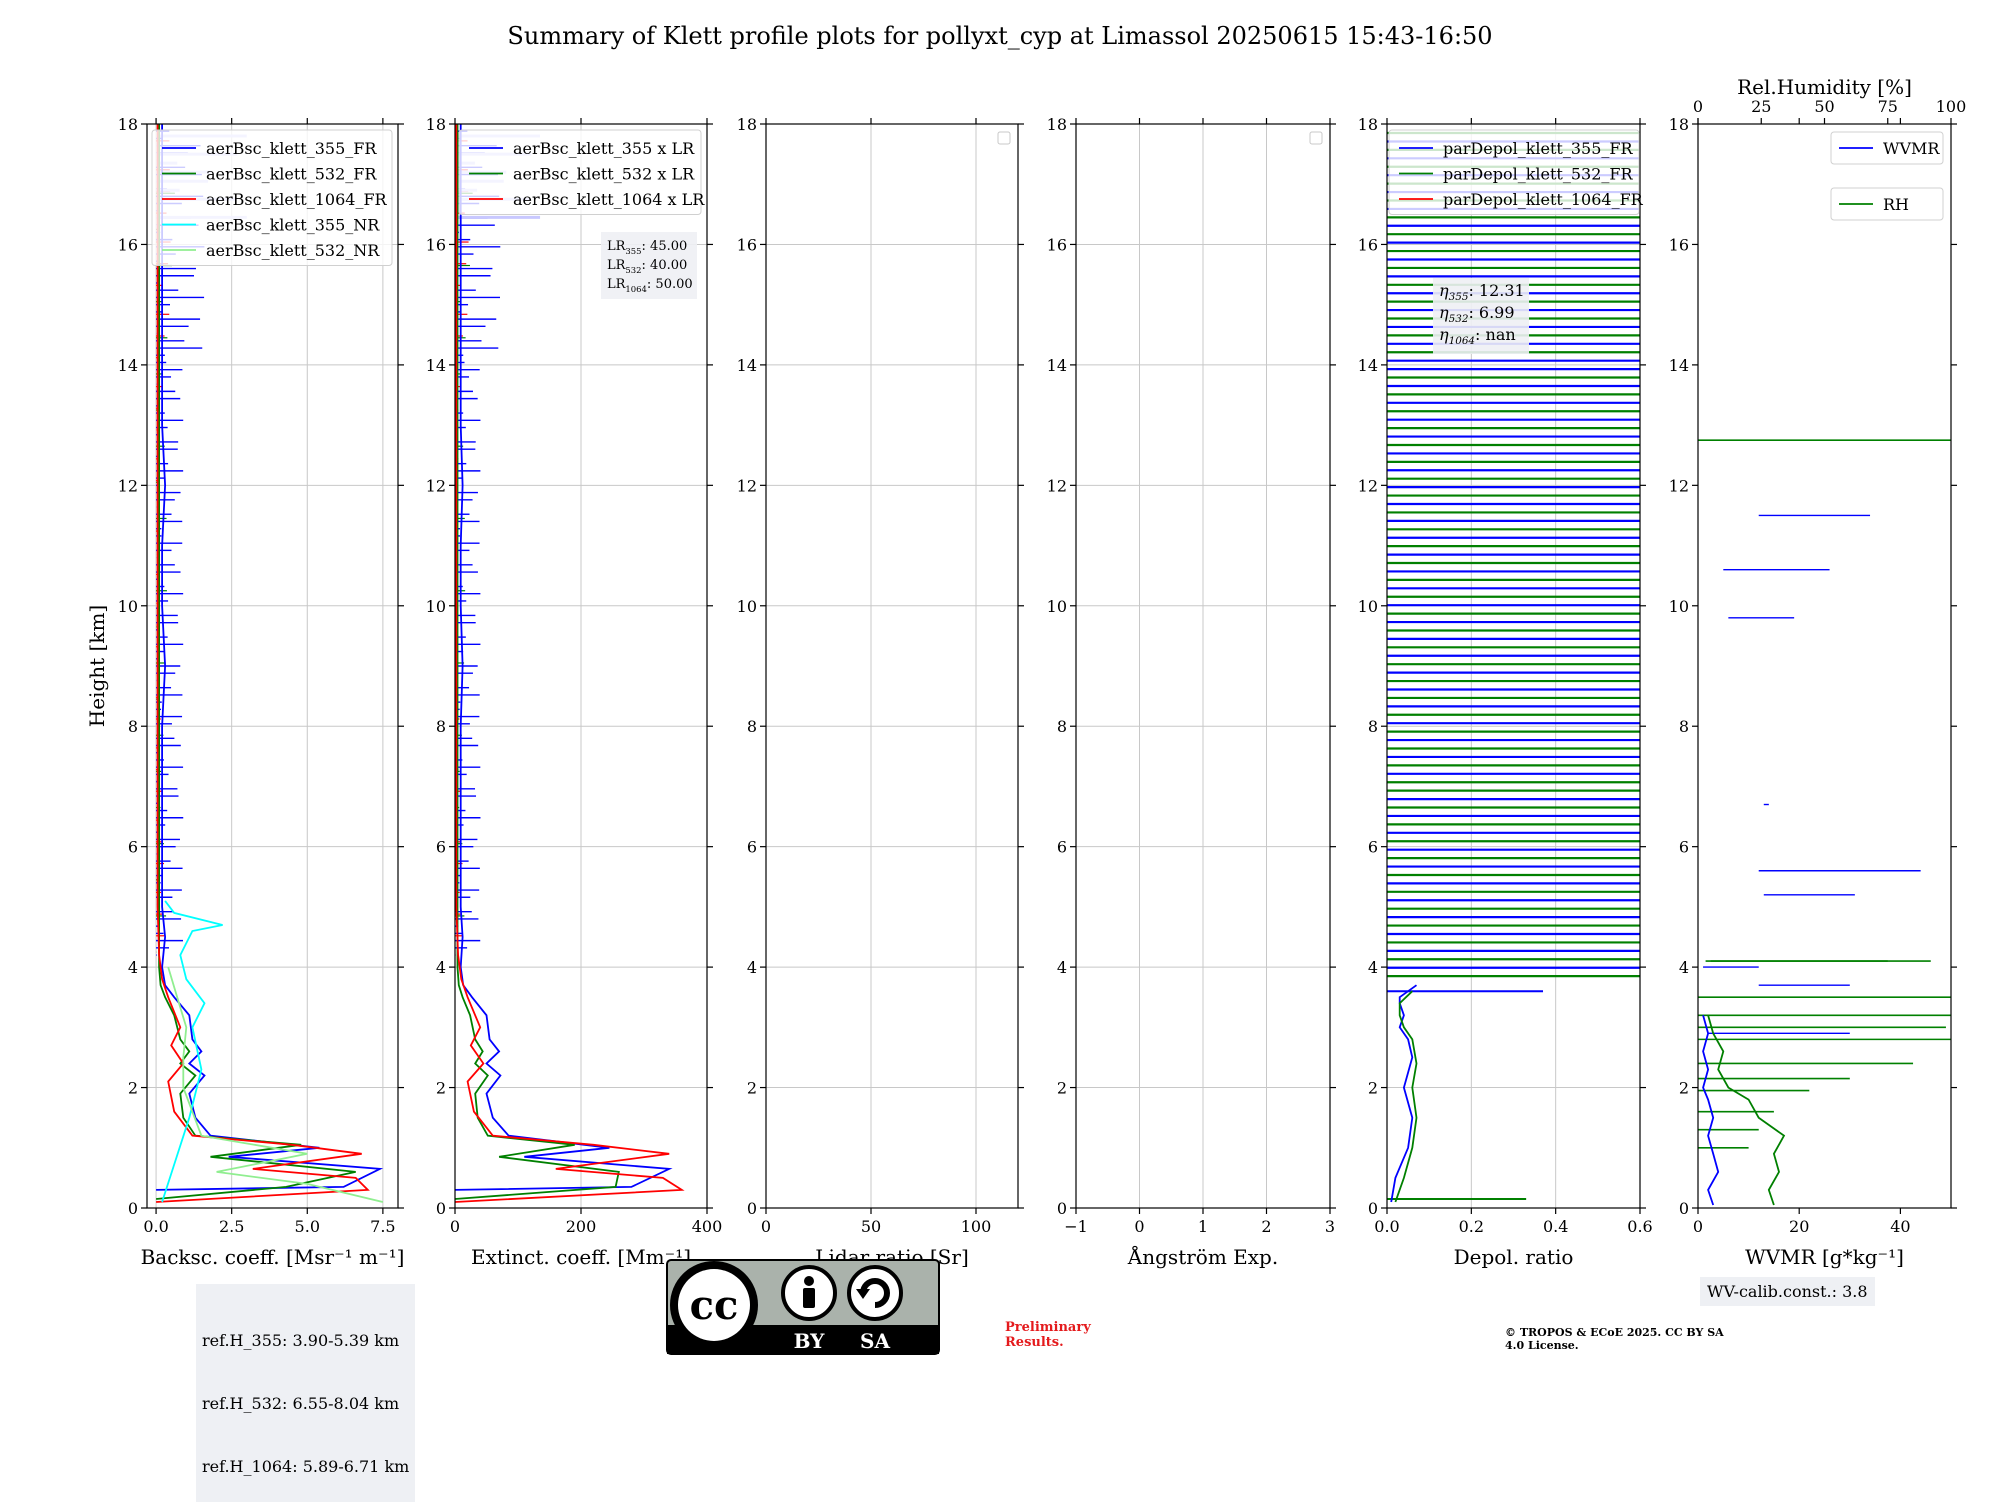 Image resolution: width=2000 pixels, height=1502 pixels. What do you see at coordinates (382, 1226) in the screenshot?
I see `x-tick-label: 7.5` at bounding box center [382, 1226].